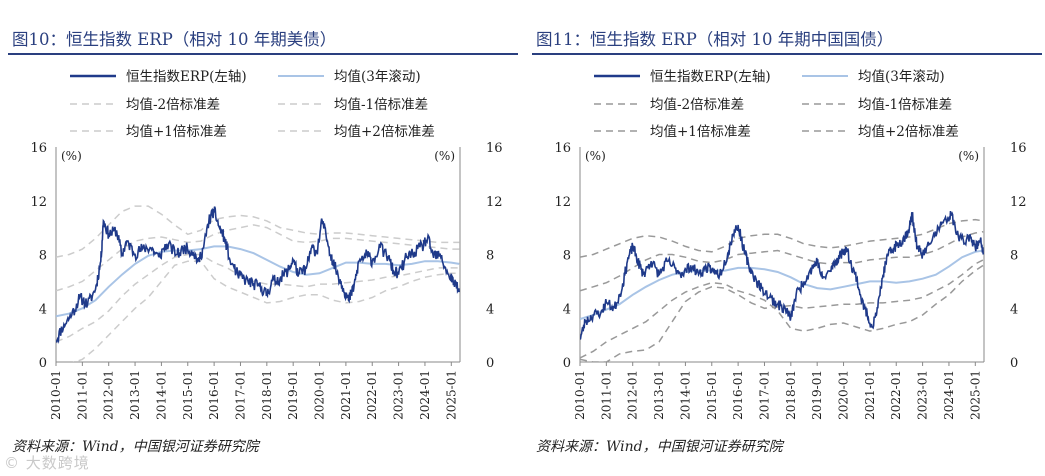 The image size is (1045, 476). What do you see at coordinates (47, 463) in the screenshot?
I see `watermark: © 大数跨境` at bounding box center [47, 463].